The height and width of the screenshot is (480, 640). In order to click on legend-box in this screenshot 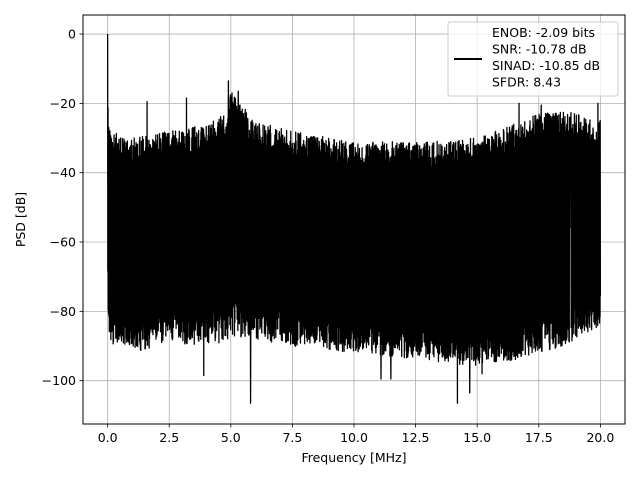, I will do `click(533, 59)`.